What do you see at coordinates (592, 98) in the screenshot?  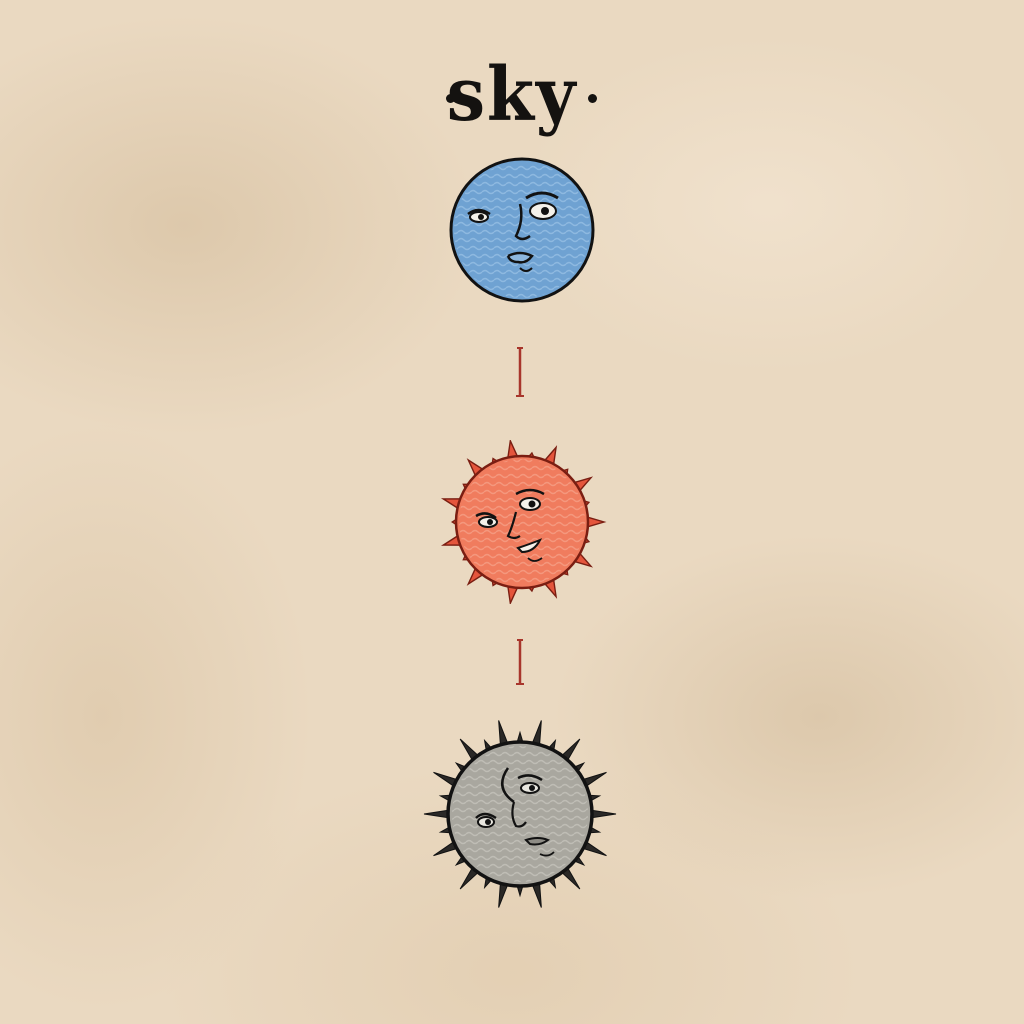 I see `title-dot-right` at bounding box center [592, 98].